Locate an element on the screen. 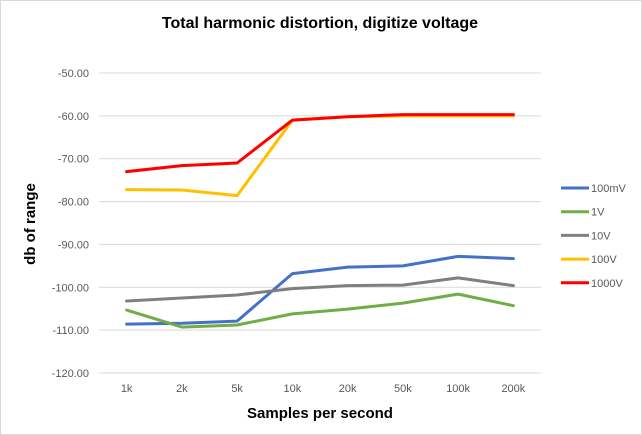 This screenshot has width=642, height=435. x-tick-label: 10k is located at coordinates (293, 389).